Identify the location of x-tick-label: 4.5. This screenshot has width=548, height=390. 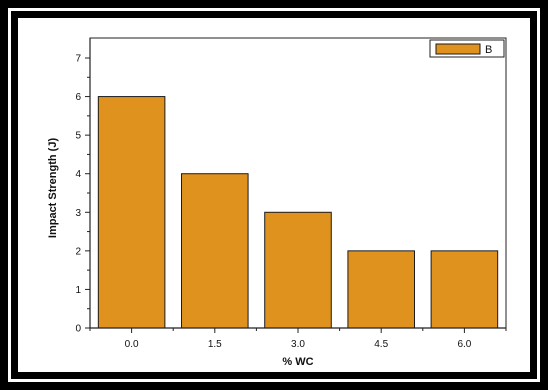
(381, 344).